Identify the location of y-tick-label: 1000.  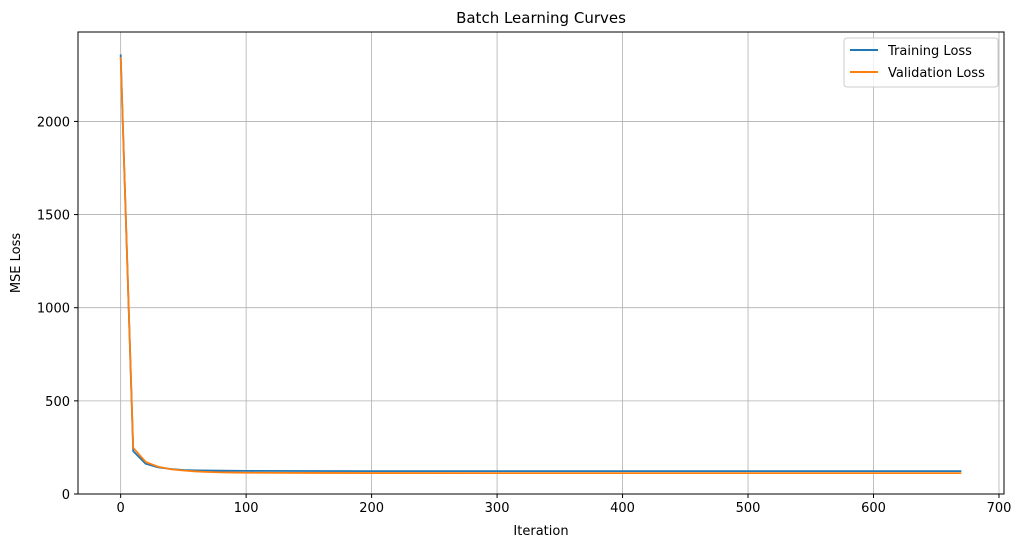
(53, 309).